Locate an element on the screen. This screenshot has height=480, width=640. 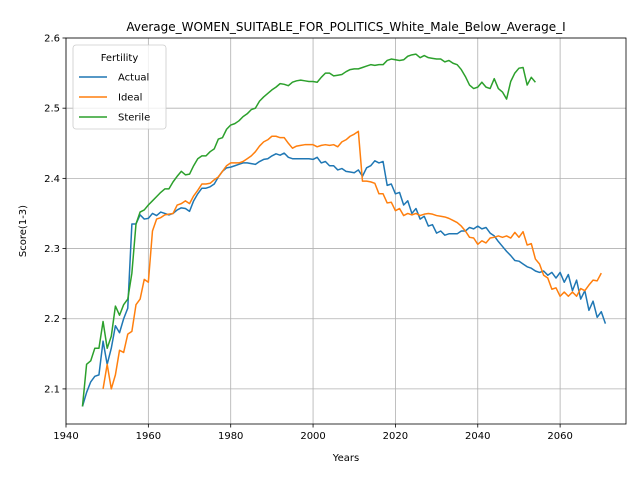
x-tick-label: 2020 is located at coordinates (395, 436).